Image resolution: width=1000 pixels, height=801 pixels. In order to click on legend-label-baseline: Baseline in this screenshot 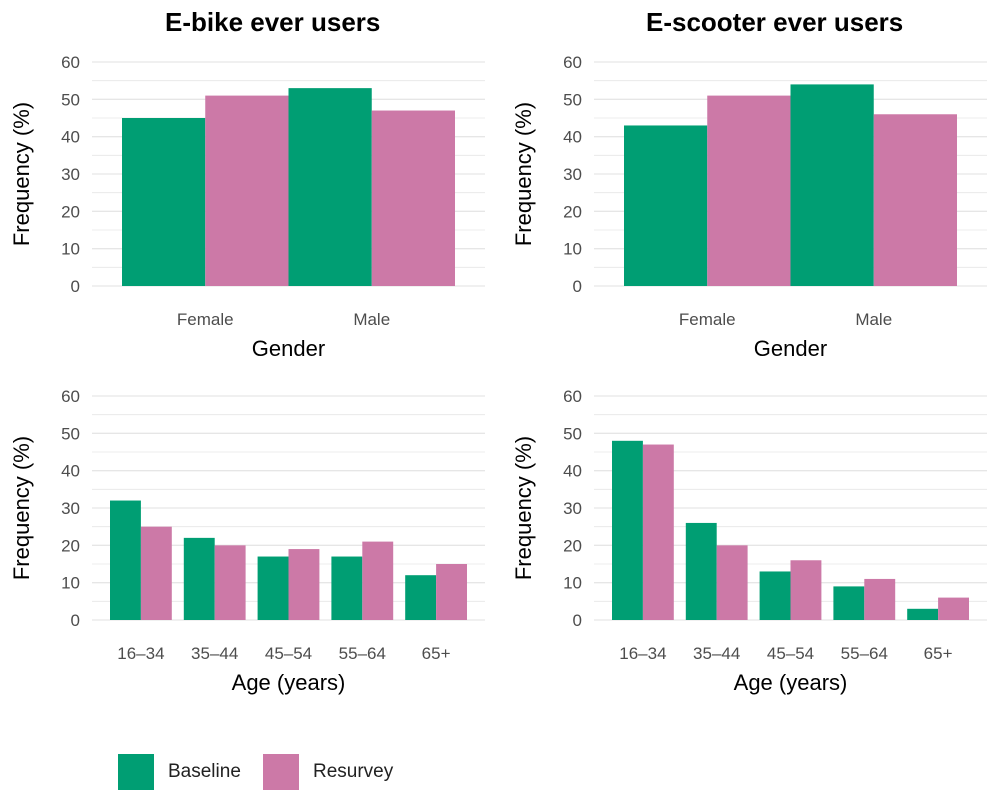, I will do `click(204, 771)`.